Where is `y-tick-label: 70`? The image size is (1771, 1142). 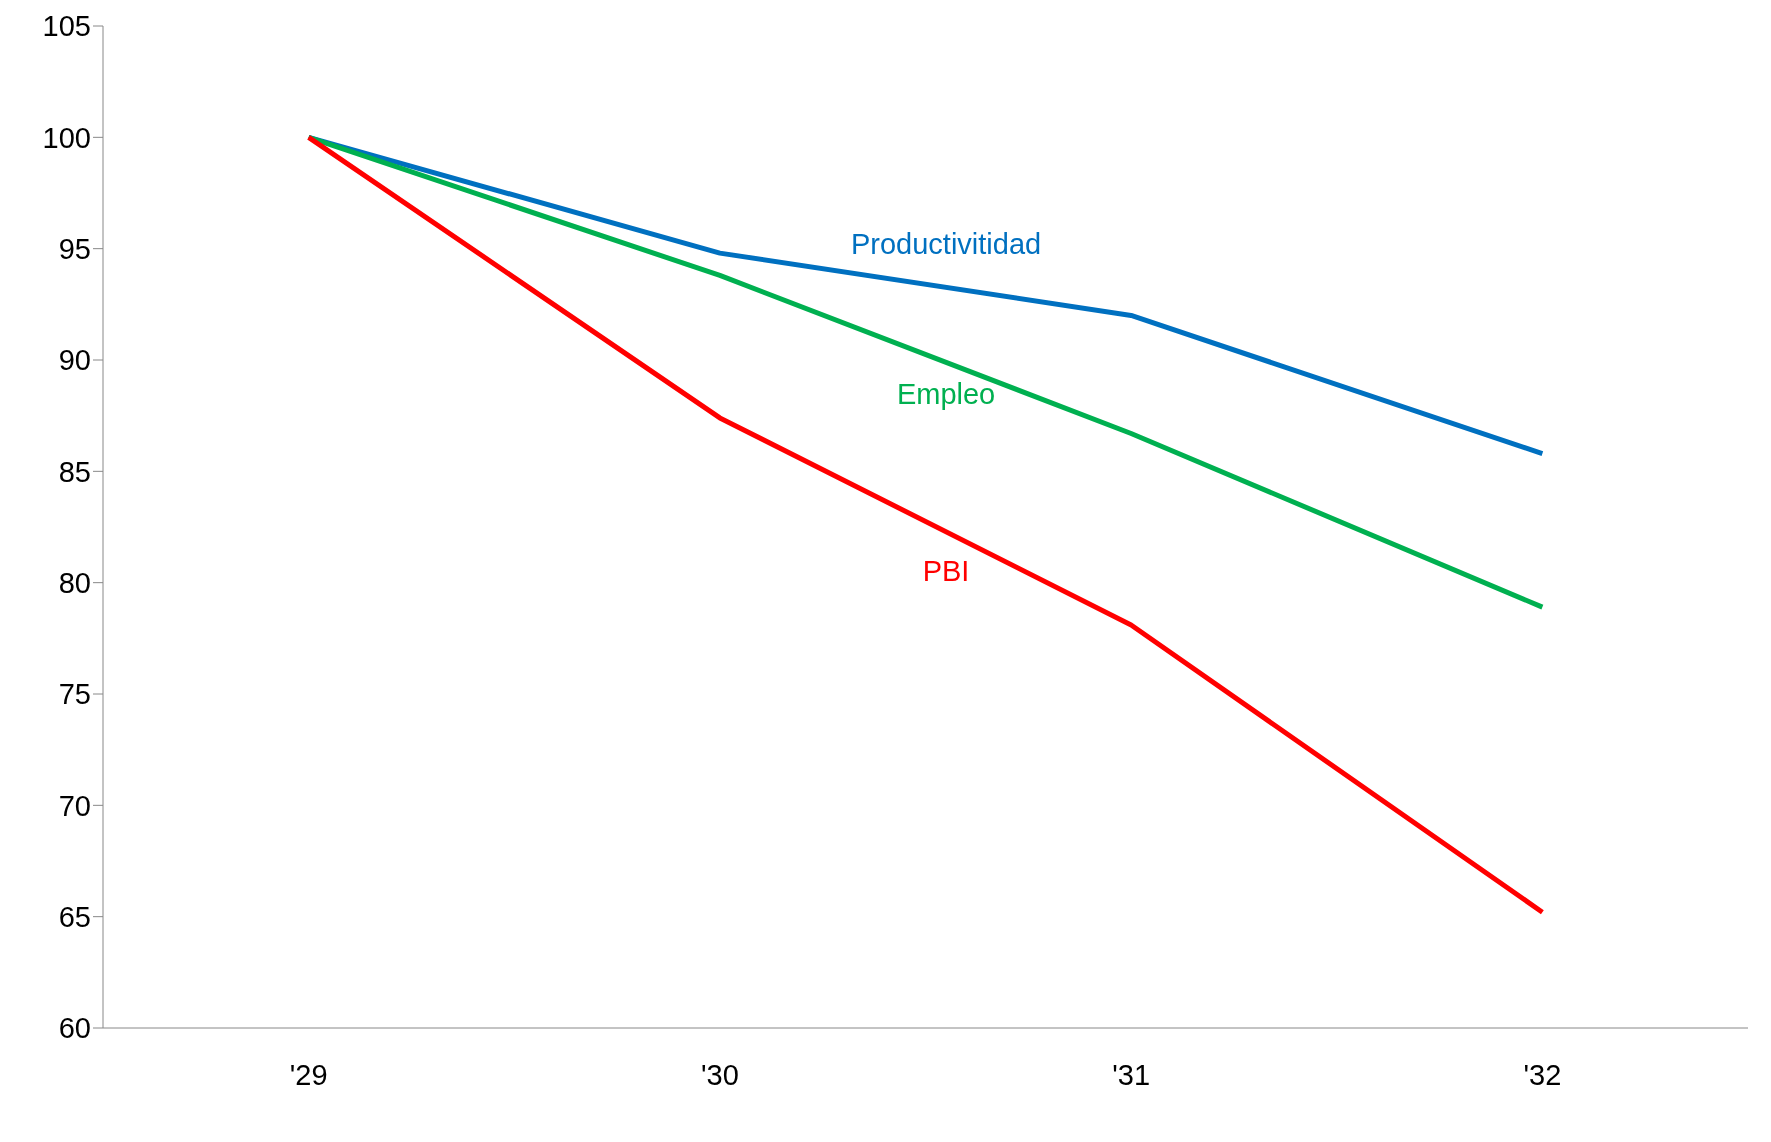
y-tick-label: 70 is located at coordinates (74, 805).